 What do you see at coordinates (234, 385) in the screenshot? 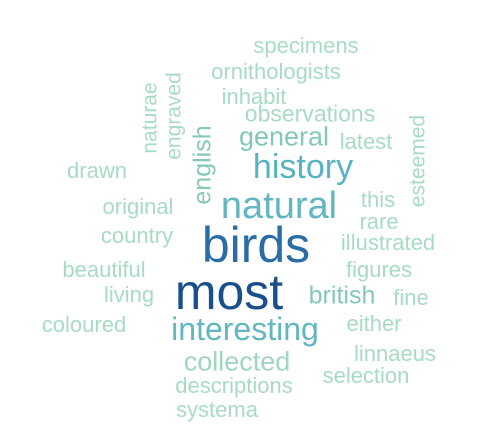
I see `word-descriptions: descriptions` at bounding box center [234, 385].